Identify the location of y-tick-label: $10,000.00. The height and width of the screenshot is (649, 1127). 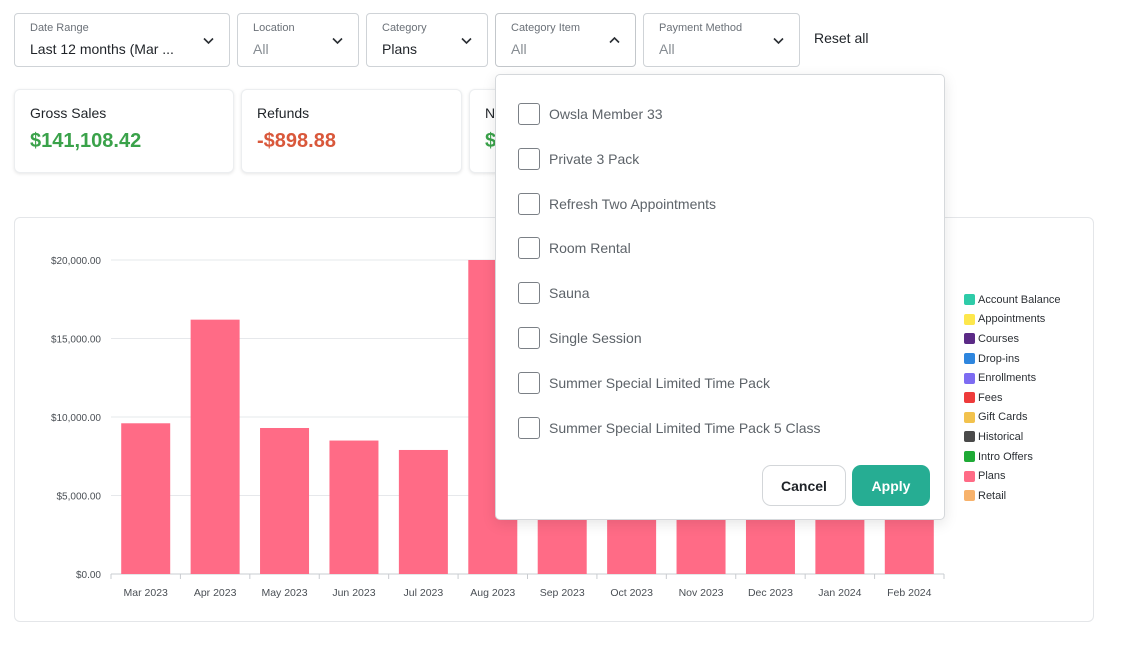
(76, 418).